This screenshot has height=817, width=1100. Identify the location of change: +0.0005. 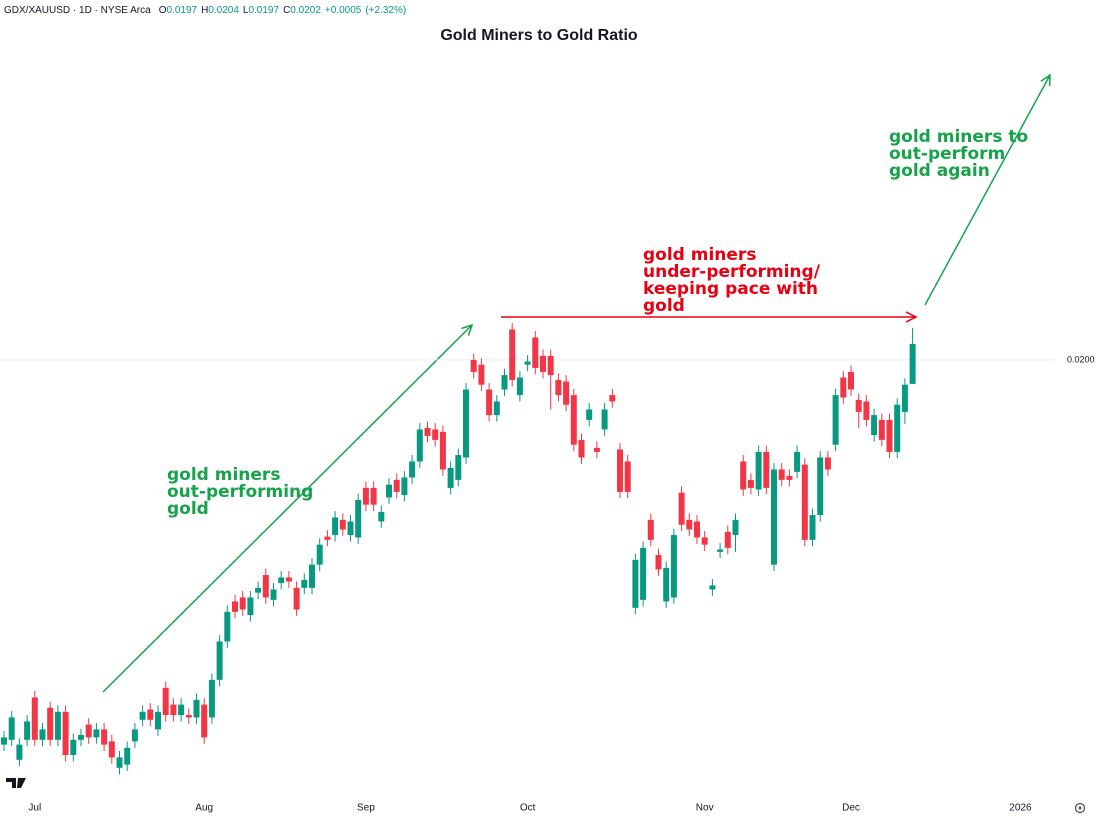
(343, 10).